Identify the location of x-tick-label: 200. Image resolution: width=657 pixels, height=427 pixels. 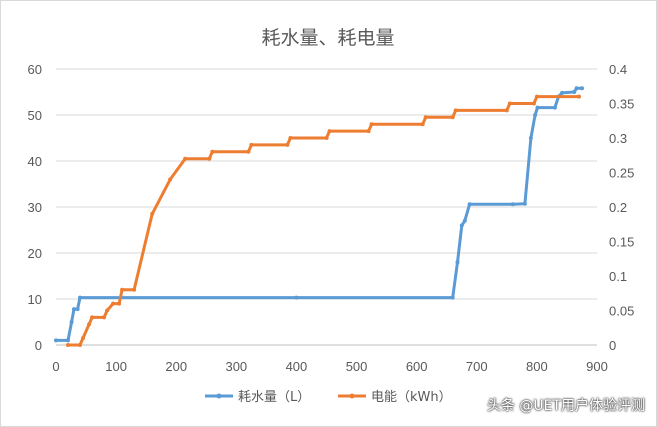
(176, 366).